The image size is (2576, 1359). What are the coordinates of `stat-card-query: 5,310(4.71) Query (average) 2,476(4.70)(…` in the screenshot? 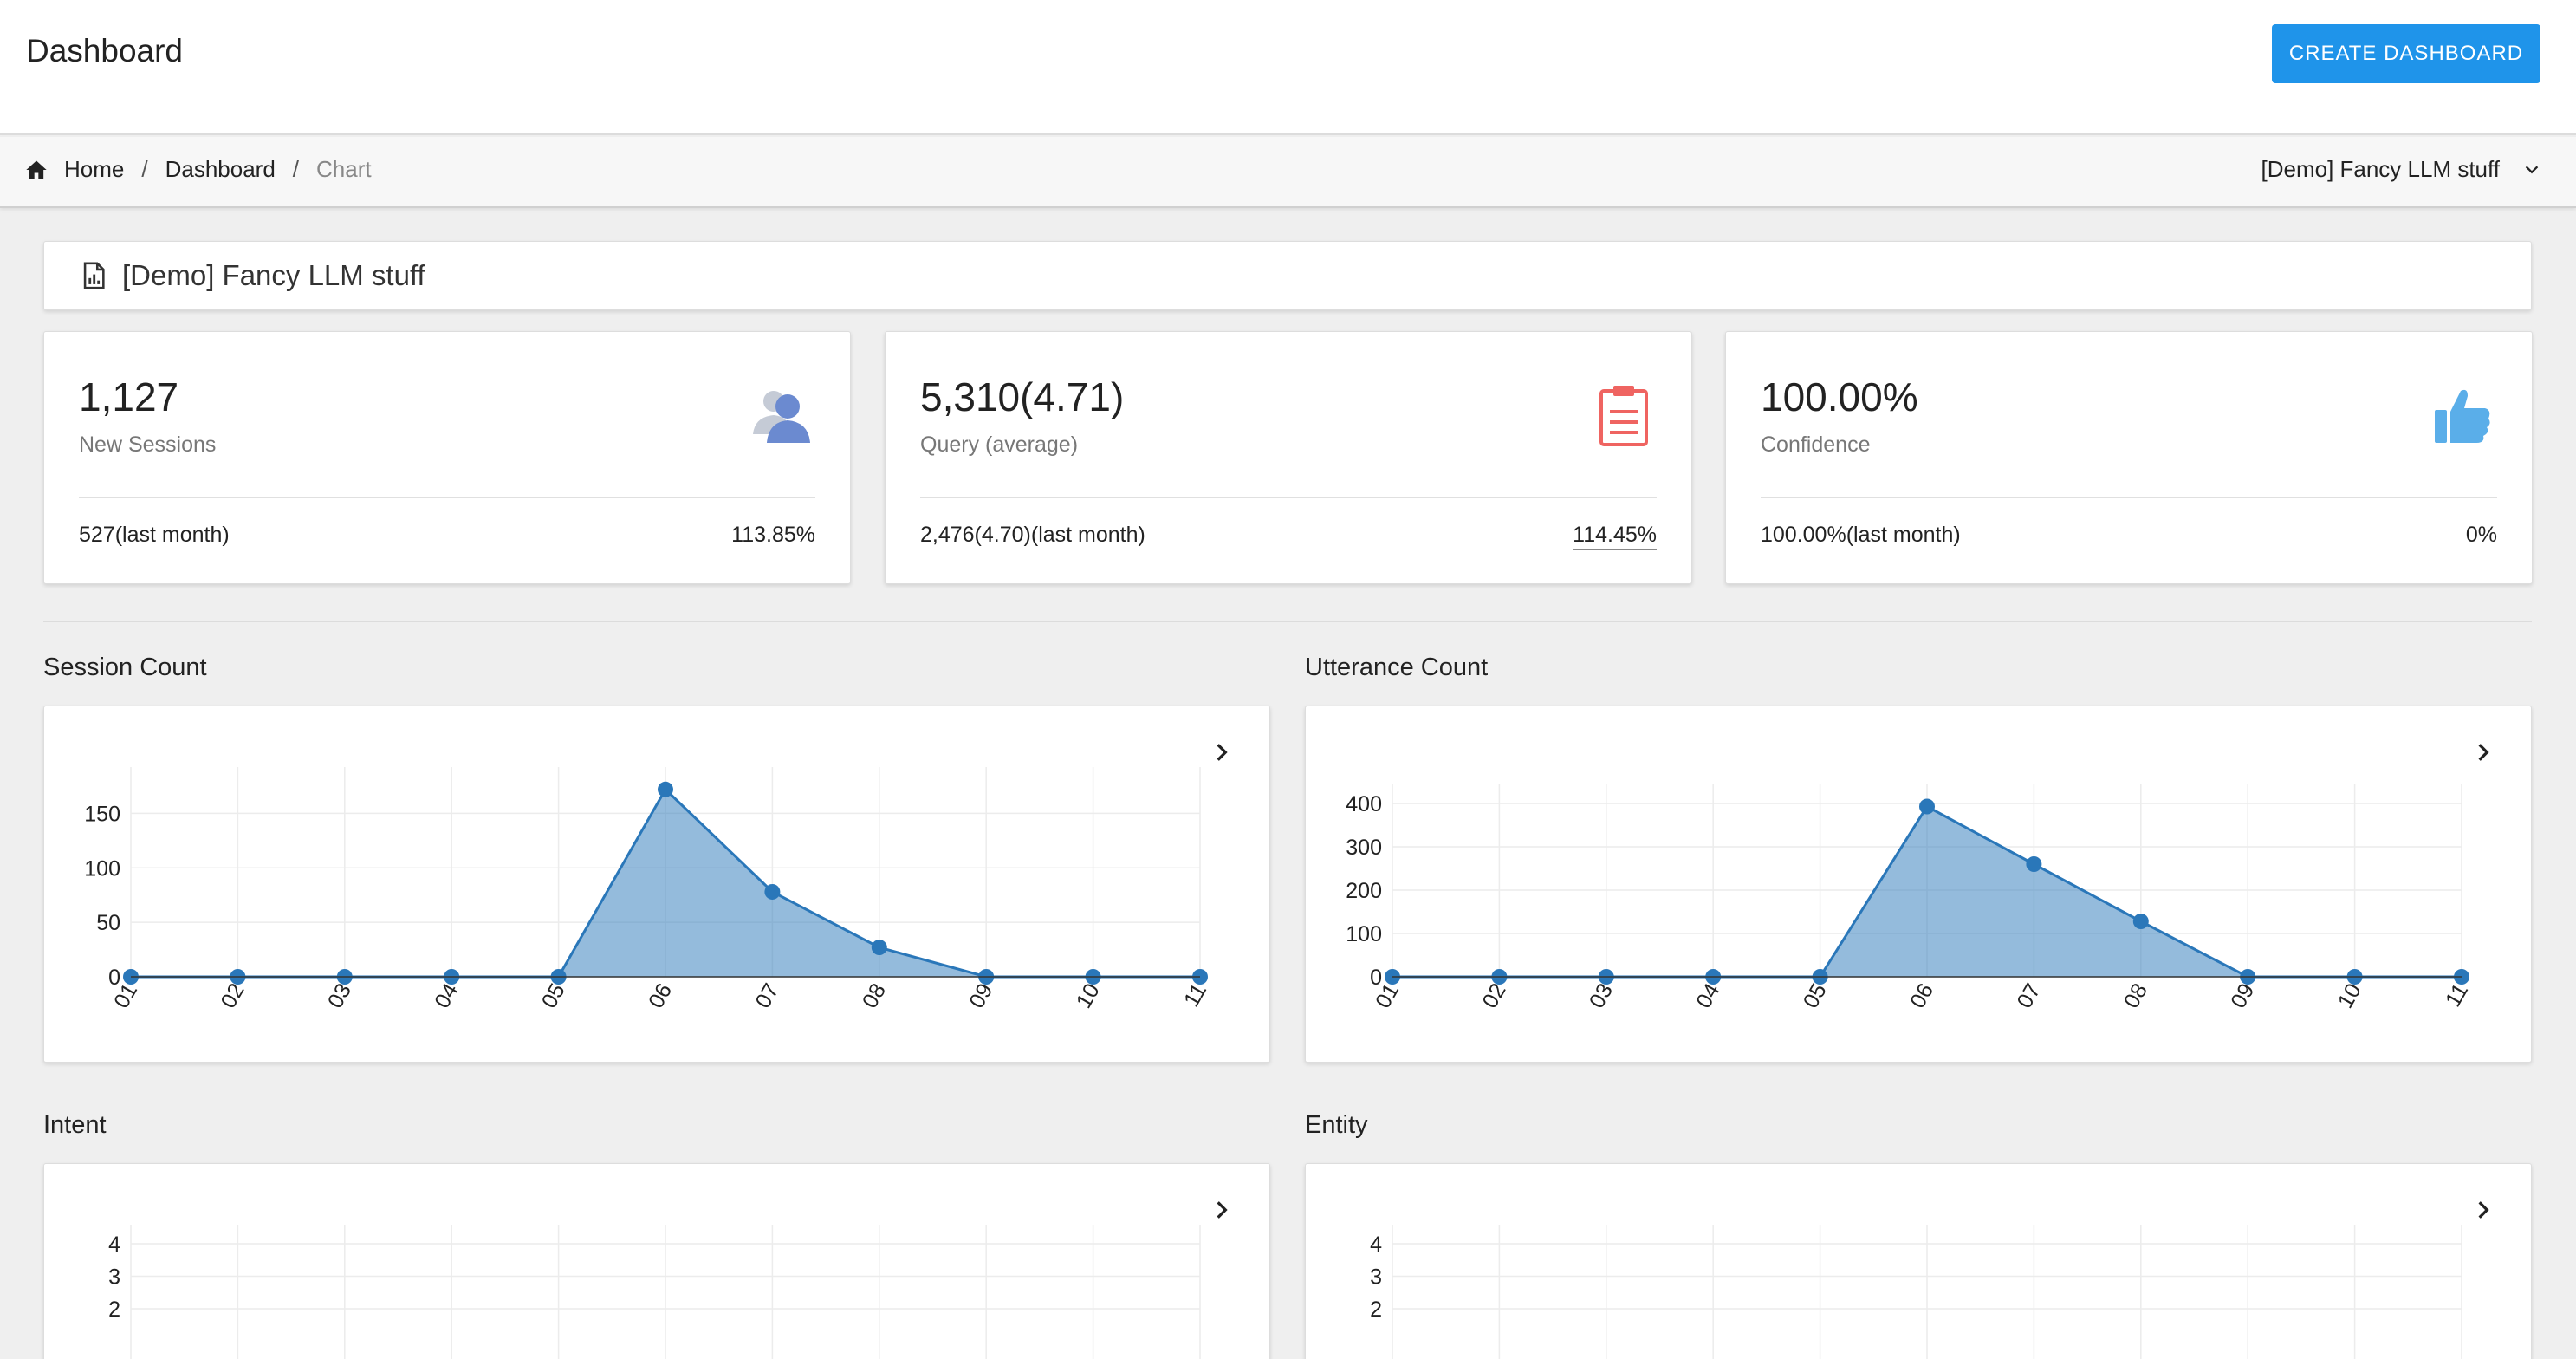 It's located at (1289, 458).